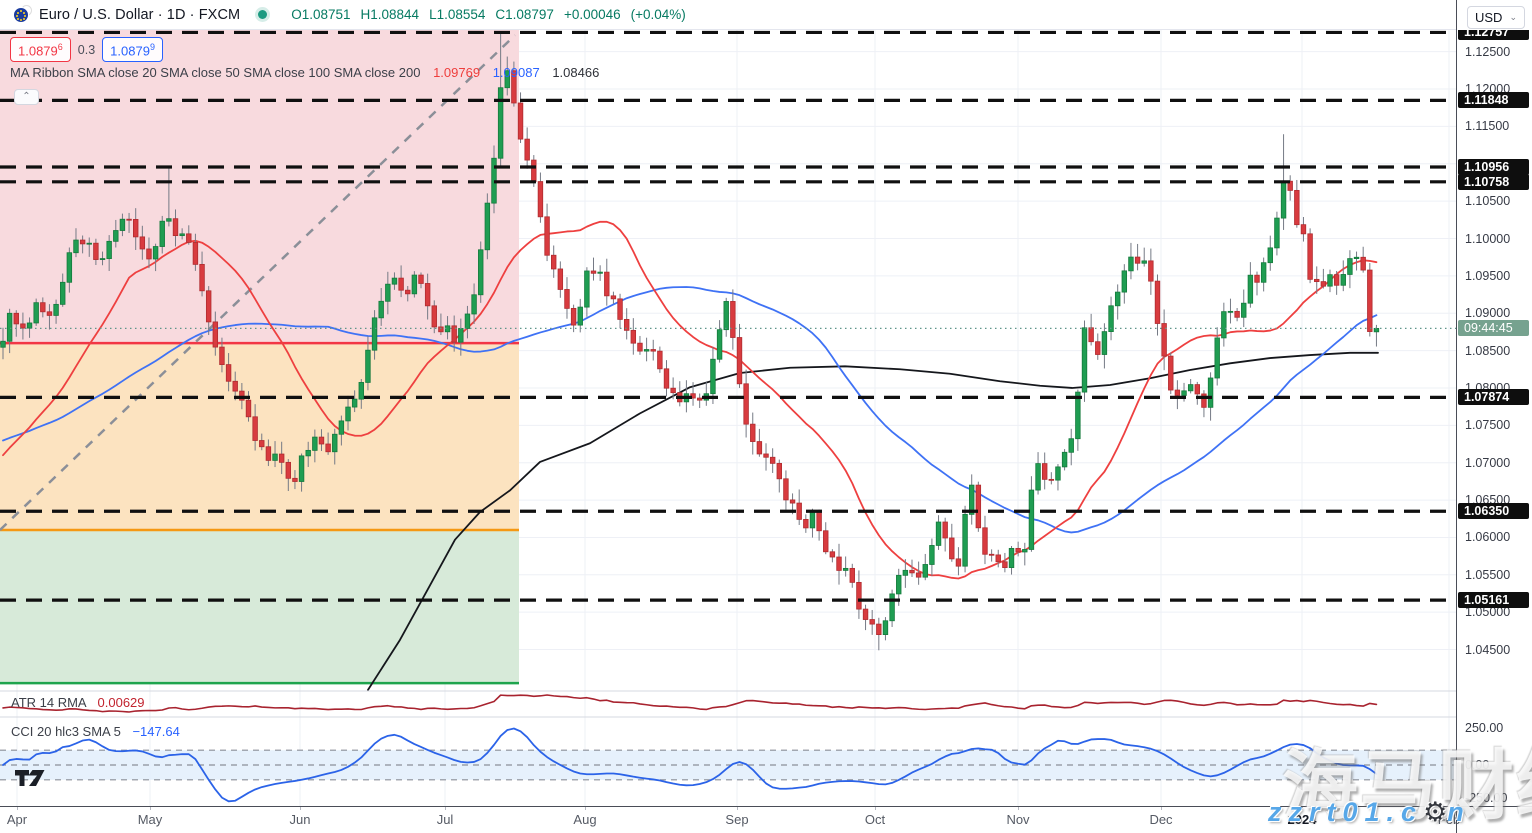  What do you see at coordinates (1493, 100) in the screenshot?
I see `price-level-label: 1.11848` at bounding box center [1493, 100].